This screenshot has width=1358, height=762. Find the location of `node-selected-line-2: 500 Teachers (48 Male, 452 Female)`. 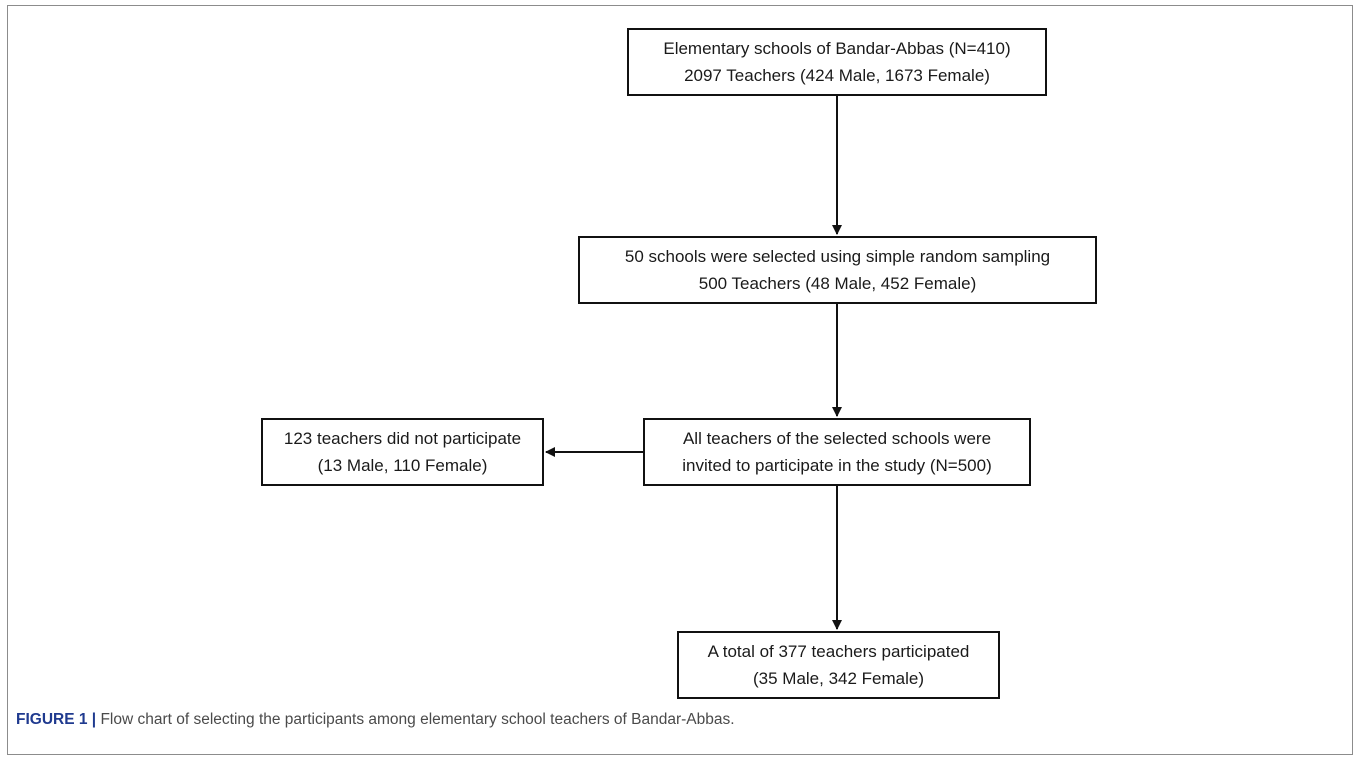

node-selected-line-2: 500 Teachers (48 Male, 452 Female) is located at coordinates (837, 283).